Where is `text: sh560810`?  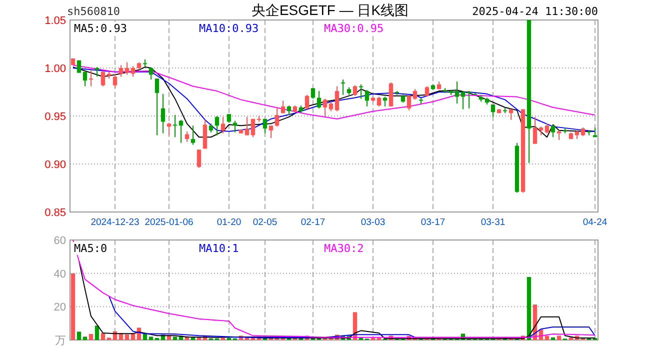
text: sh560810 is located at coordinates (93, 11).